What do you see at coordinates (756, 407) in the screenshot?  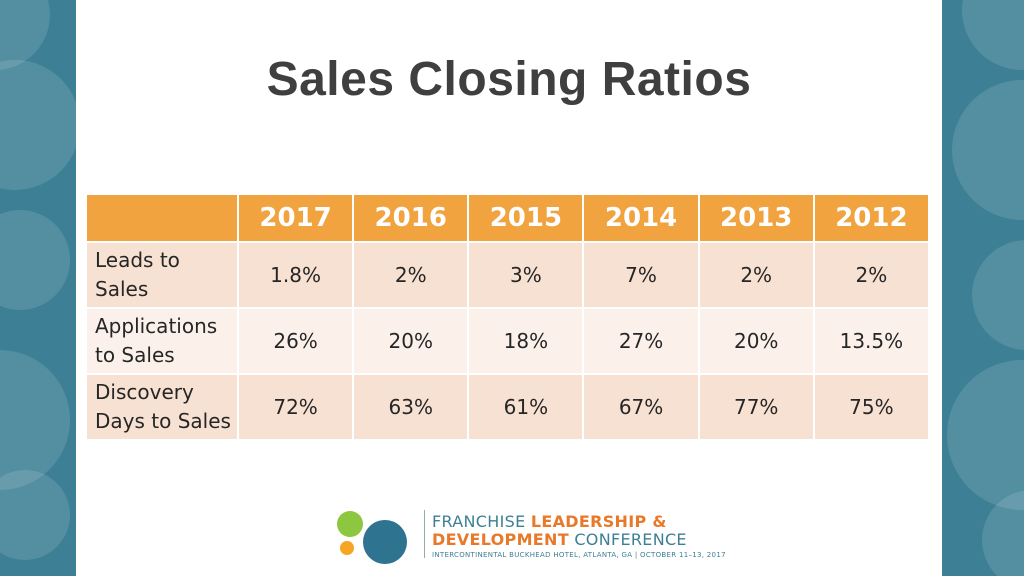 I see `table-cell: 77%` at bounding box center [756, 407].